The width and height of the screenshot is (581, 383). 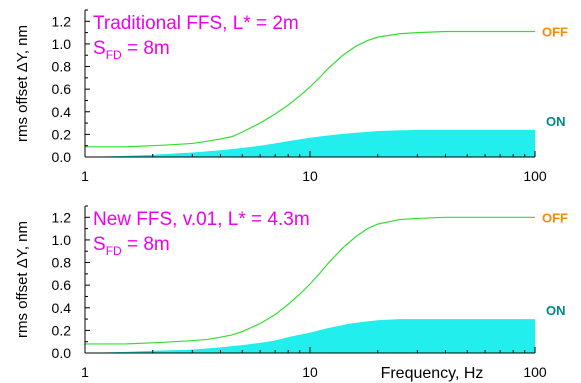 What do you see at coordinates (432, 373) in the screenshot?
I see `x-axis-label: Frequency, Hz` at bounding box center [432, 373].